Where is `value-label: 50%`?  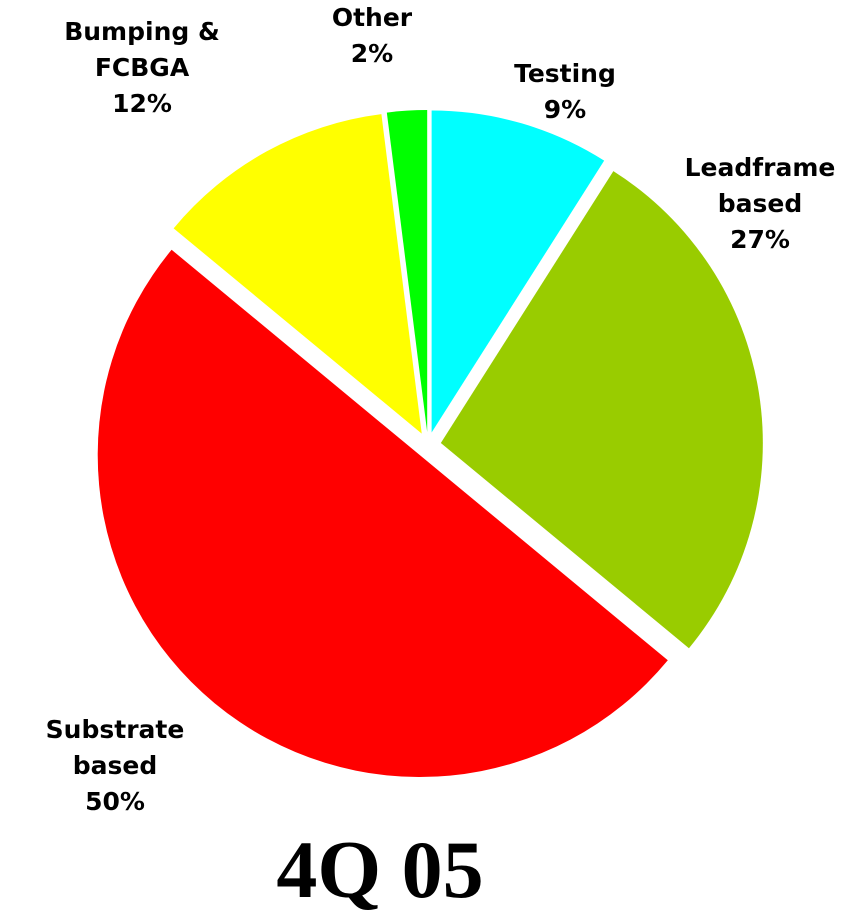 value-label: 50% is located at coordinates (115, 801).